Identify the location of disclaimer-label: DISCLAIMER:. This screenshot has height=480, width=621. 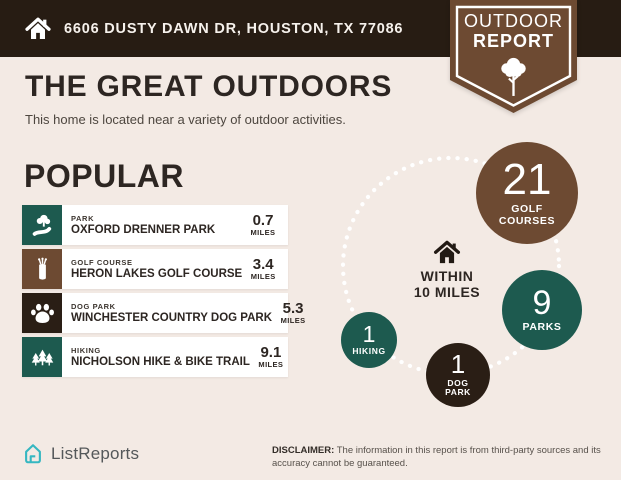
(303, 450).